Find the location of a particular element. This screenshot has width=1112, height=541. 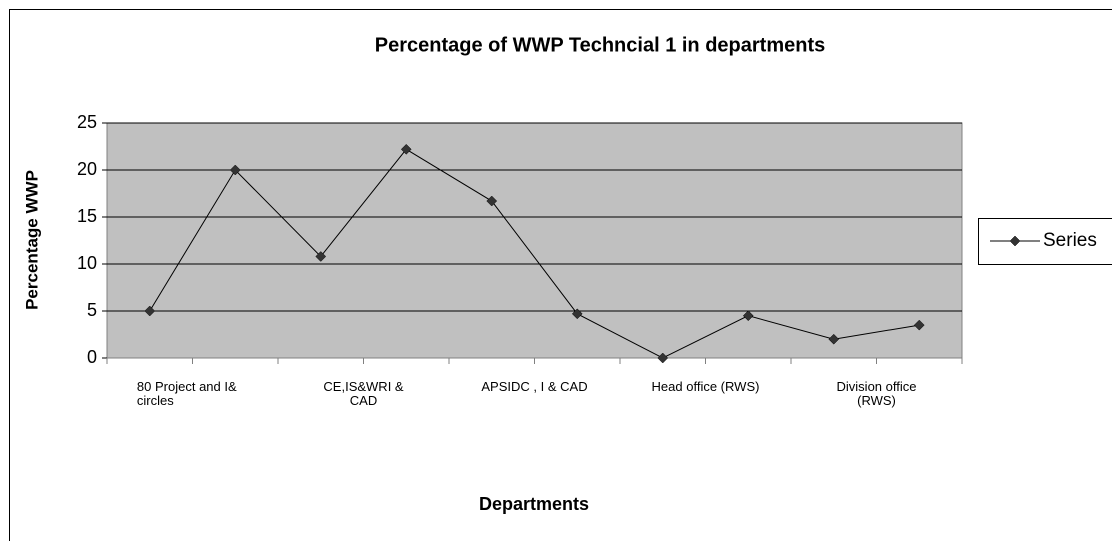

x-tick-label: Division office (RWS) is located at coordinates (876, 393).